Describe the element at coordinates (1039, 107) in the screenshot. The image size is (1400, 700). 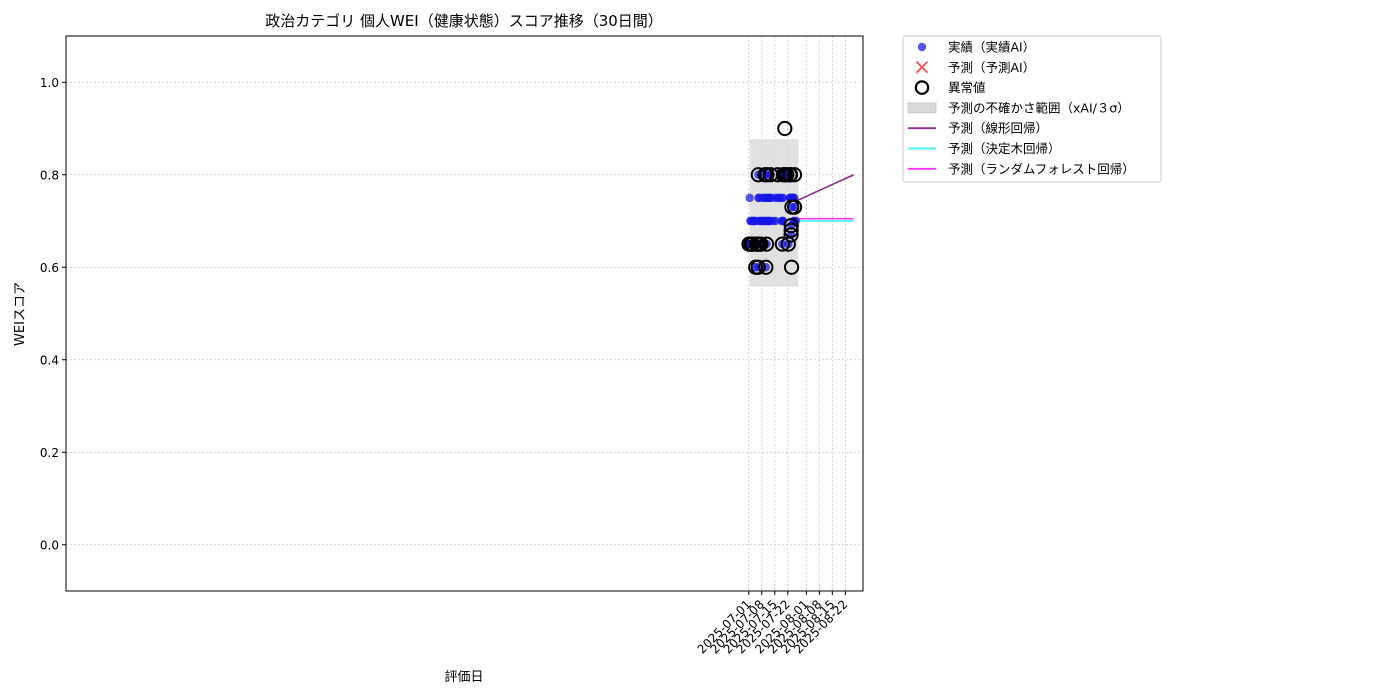
I see `legend-label: 予測の不確かさ範囲（xAI/３σ）` at that location.